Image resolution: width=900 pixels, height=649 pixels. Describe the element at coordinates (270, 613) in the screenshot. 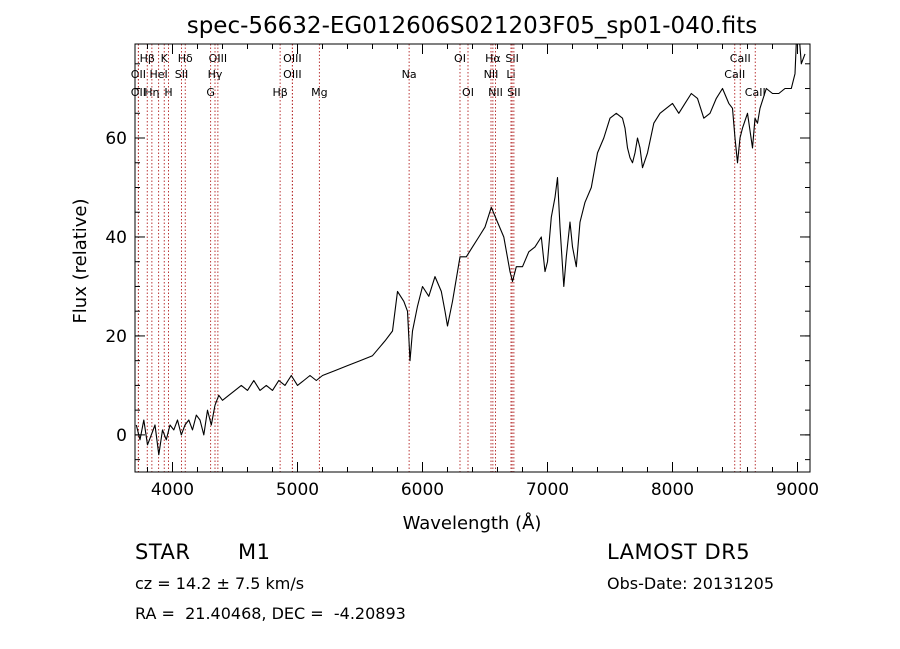

I see `coordinates-readout: RA = 21.40468, DEC = -4.20893` at that location.